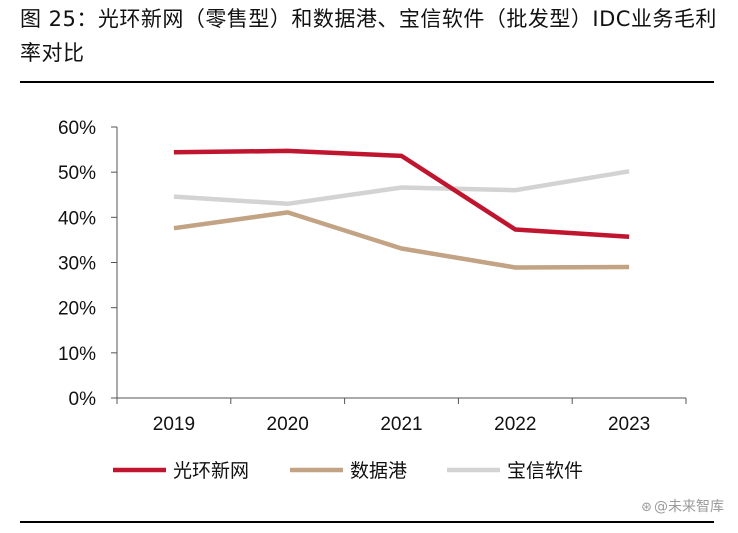 This screenshot has height=533, width=738. I want to click on series-lines, so click(401, 209).